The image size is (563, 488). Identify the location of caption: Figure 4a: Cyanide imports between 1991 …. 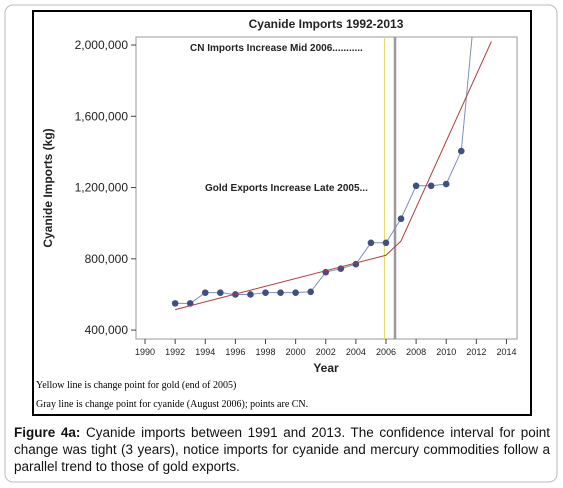
(282, 449).